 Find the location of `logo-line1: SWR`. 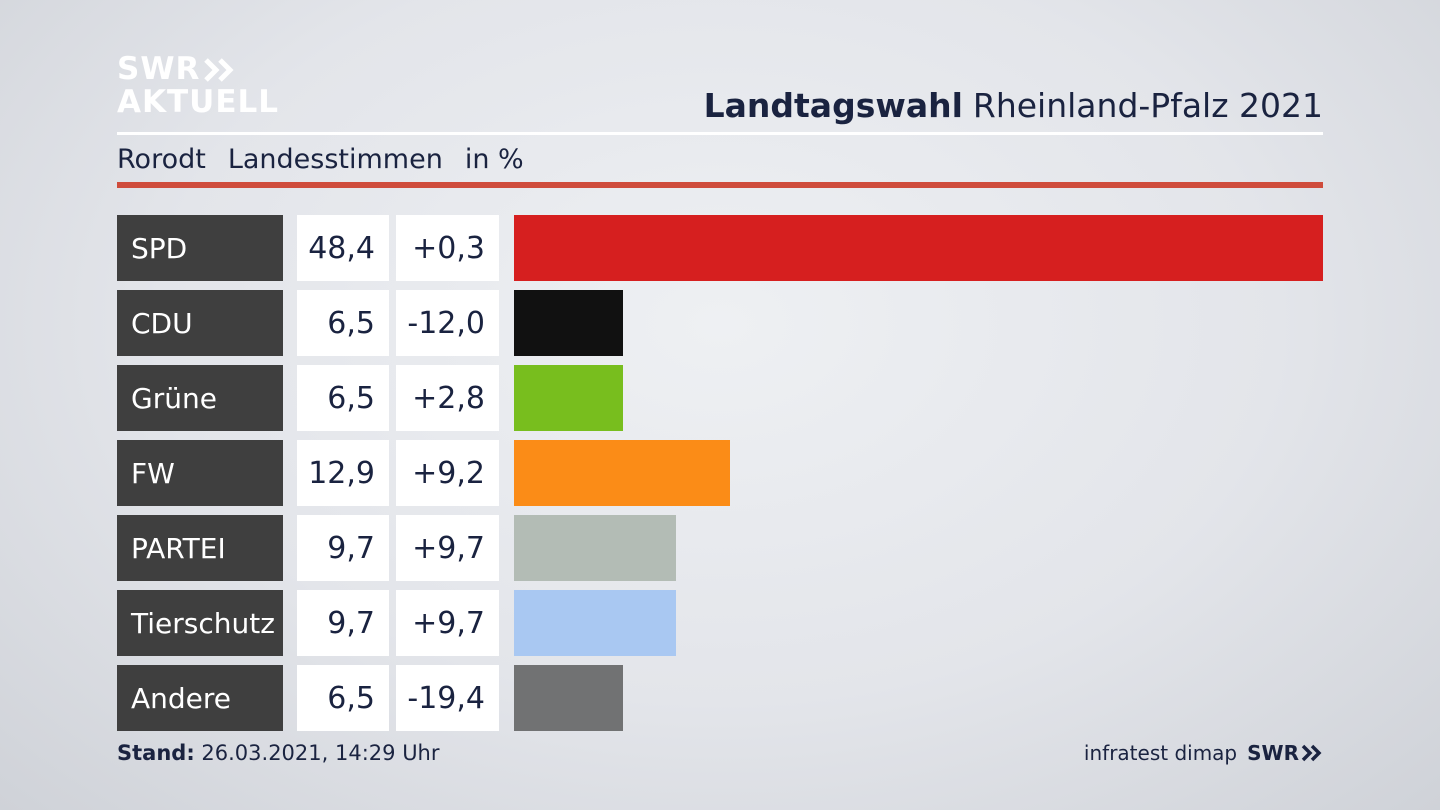

logo-line1: SWR is located at coordinates (159, 69).